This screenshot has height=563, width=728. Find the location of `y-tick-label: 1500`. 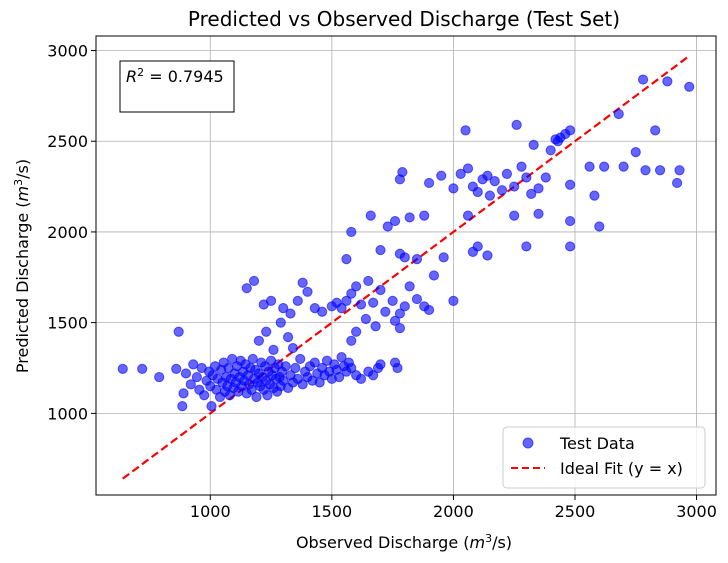

y-tick-label: 1500 is located at coordinates (67, 323).